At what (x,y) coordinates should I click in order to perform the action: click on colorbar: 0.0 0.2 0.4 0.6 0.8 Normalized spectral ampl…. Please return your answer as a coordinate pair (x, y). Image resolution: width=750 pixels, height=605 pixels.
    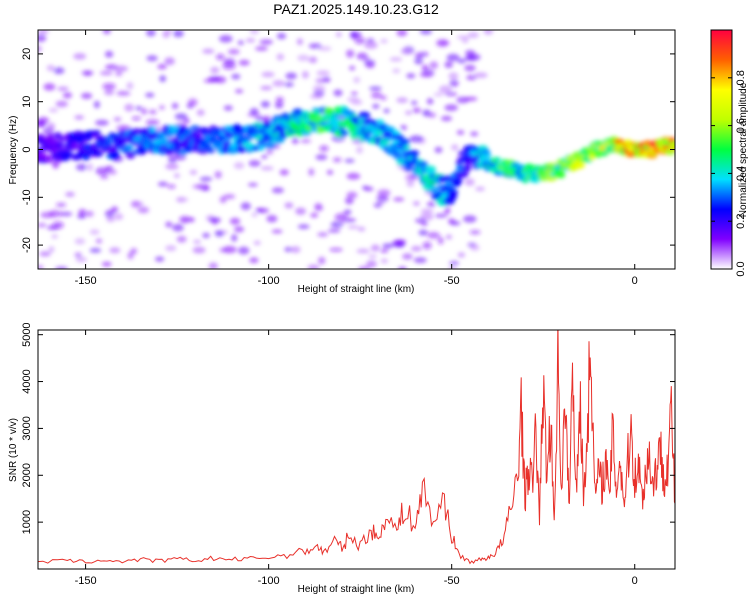
    Looking at the image, I should click on (729, 153).